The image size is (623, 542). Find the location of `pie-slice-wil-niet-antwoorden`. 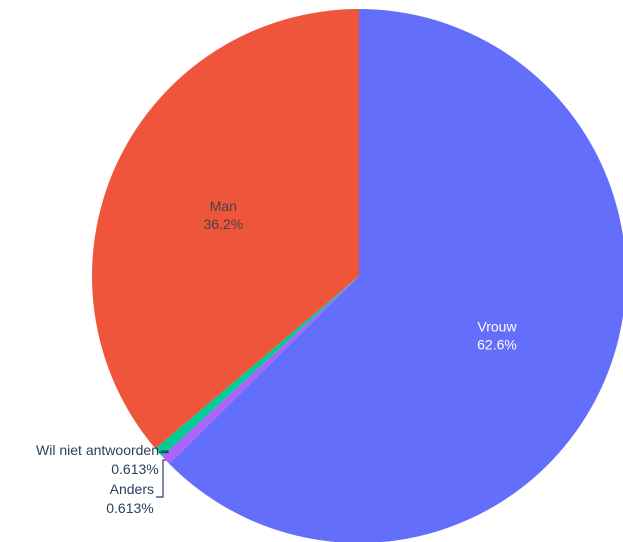

pie-slice-wil-niet-antwoorden is located at coordinates (257, 366).